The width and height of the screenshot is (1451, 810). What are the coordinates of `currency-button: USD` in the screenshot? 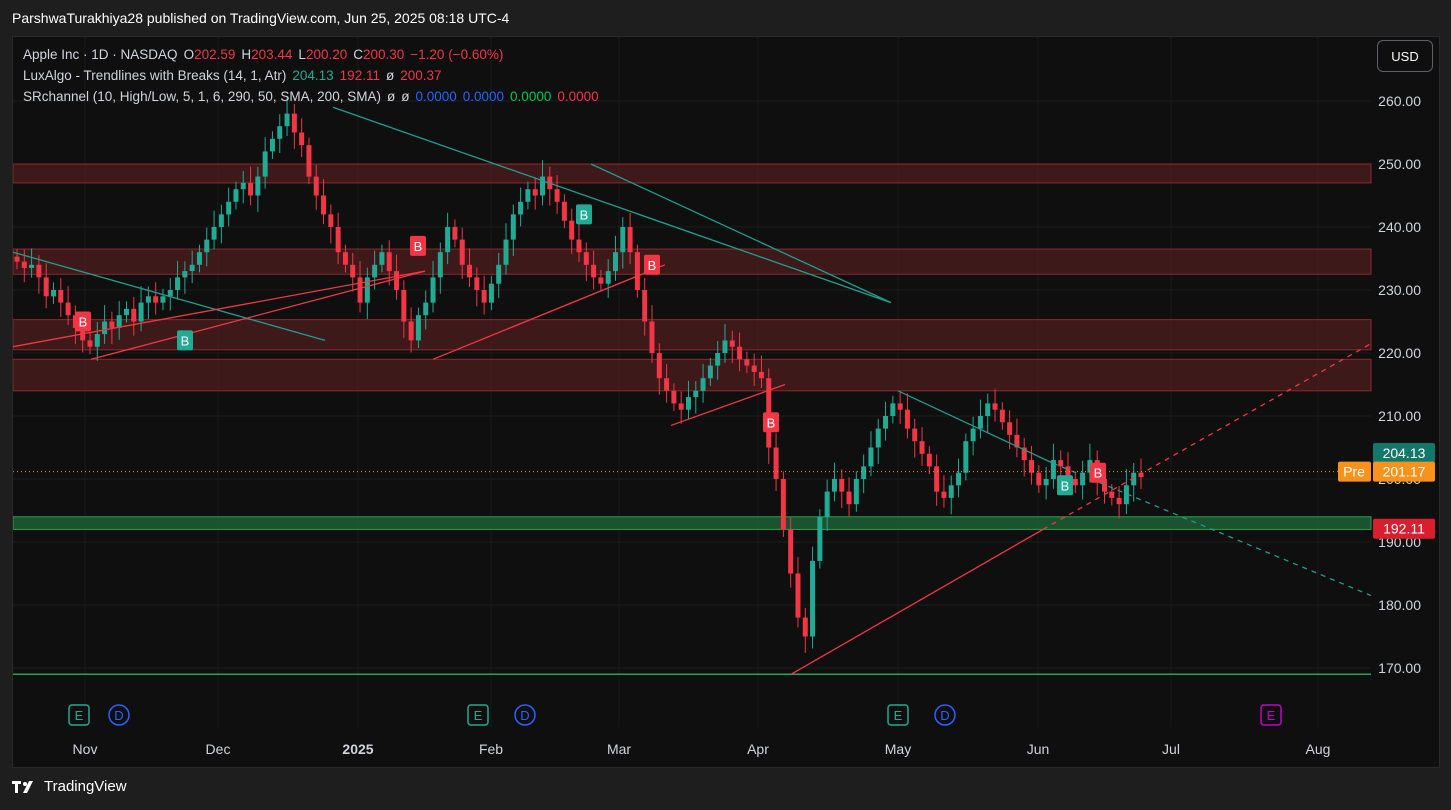 It's located at (1405, 56).